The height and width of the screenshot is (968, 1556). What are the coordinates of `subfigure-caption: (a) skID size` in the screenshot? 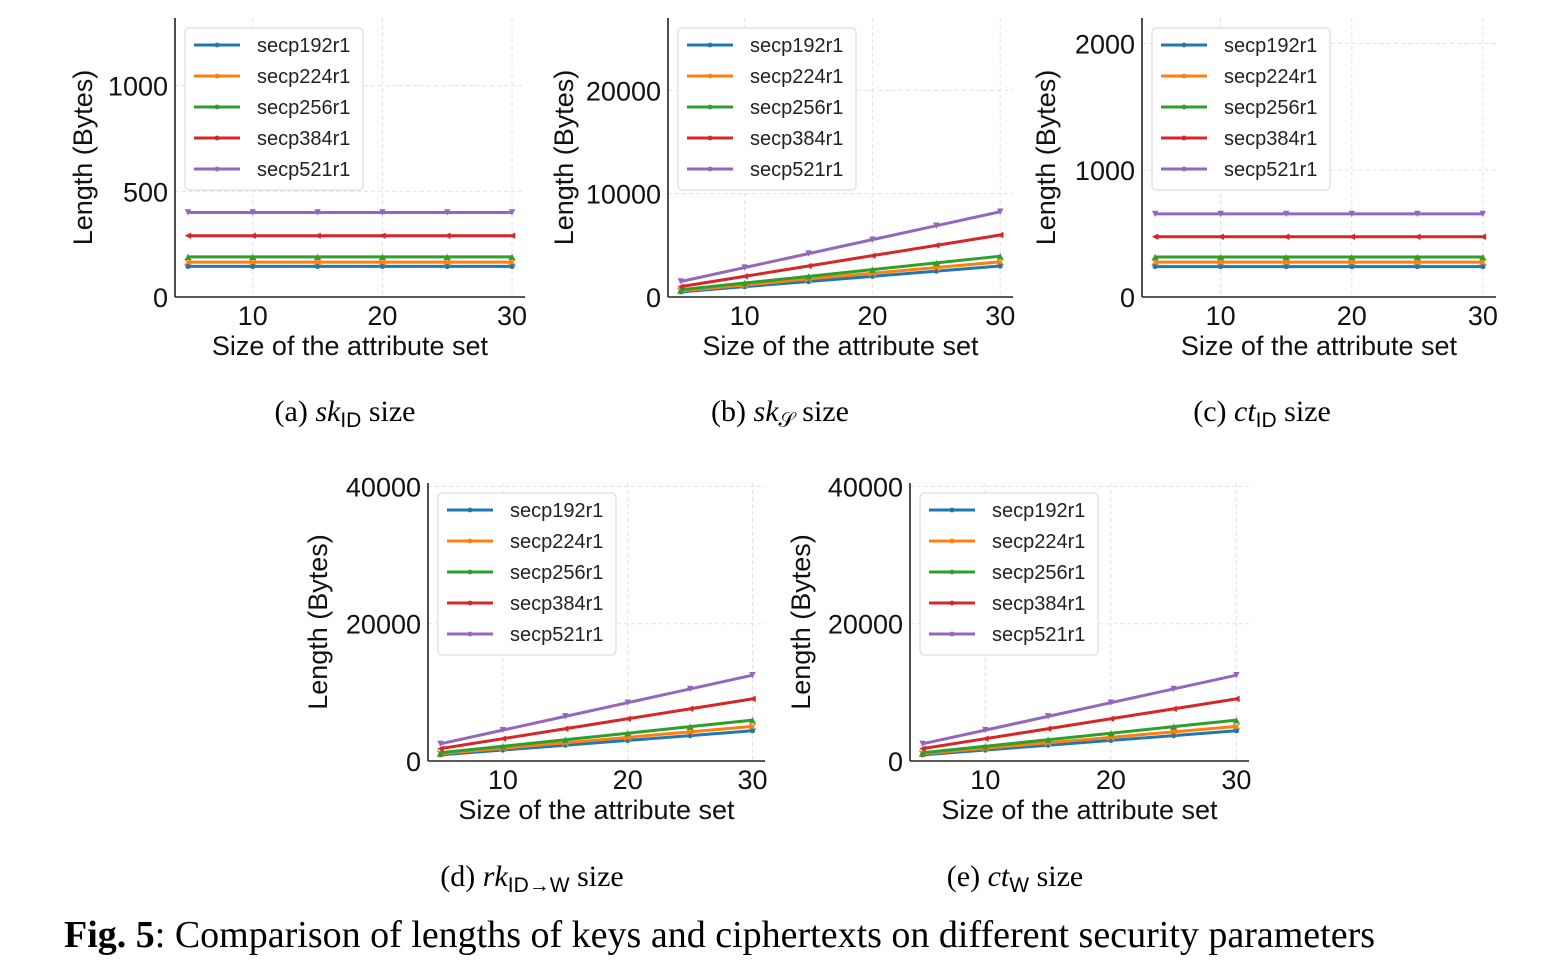 It's located at (345, 413).